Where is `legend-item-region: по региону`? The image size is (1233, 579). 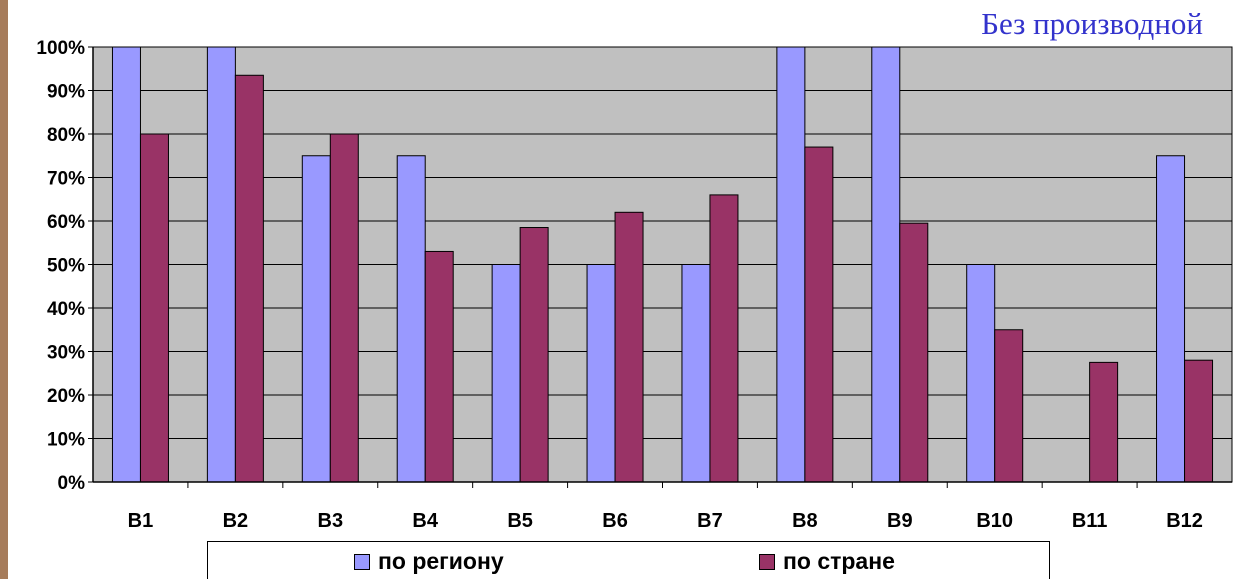
legend-item-region: по региону is located at coordinates (429, 561).